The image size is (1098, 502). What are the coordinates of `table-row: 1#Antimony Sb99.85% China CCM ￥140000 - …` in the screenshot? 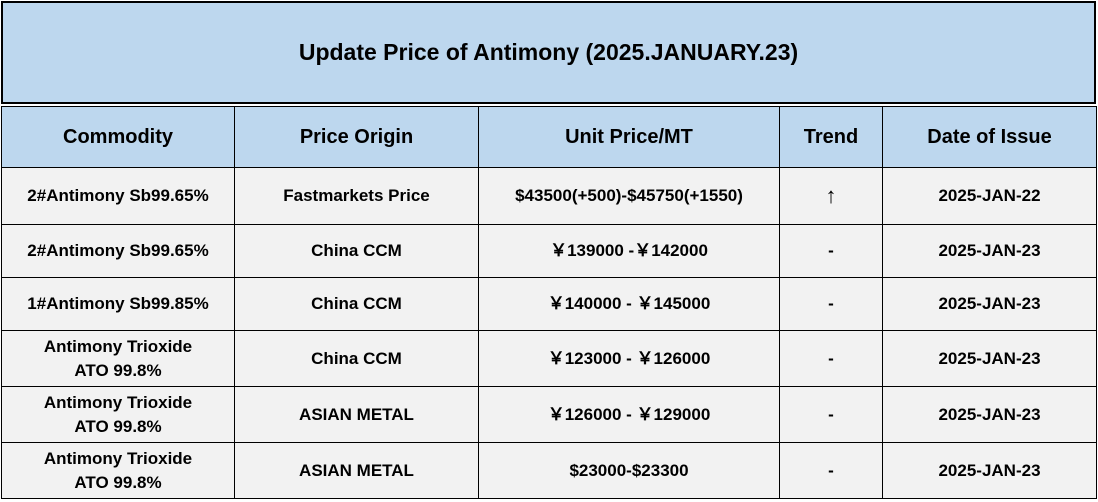 It's located at (549, 304).